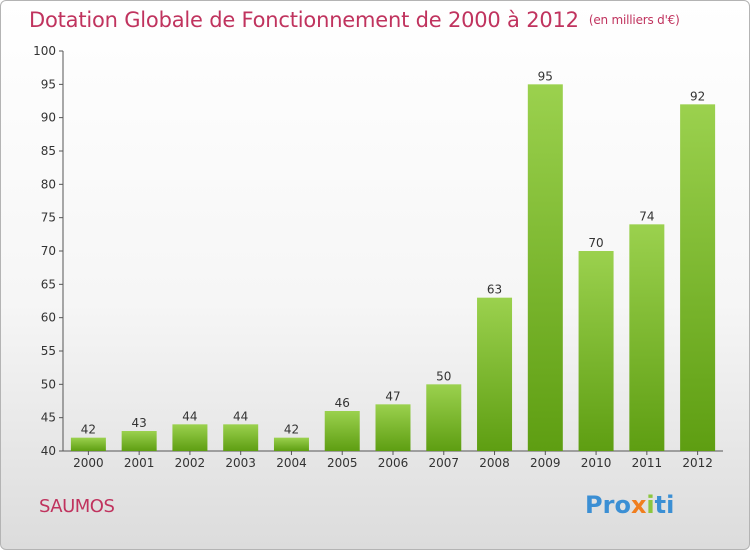 The width and height of the screenshot is (750, 550). Describe the element at coordinates (48, 318) in the screenshot. I see `y-tick-label: 60` at that location.